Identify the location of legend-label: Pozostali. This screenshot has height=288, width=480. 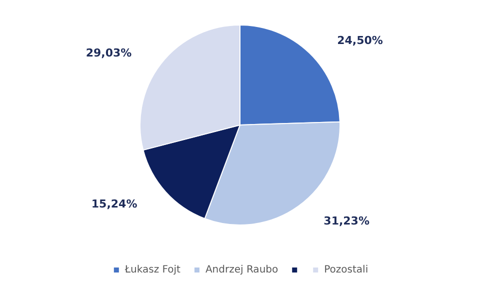
(346, 270).